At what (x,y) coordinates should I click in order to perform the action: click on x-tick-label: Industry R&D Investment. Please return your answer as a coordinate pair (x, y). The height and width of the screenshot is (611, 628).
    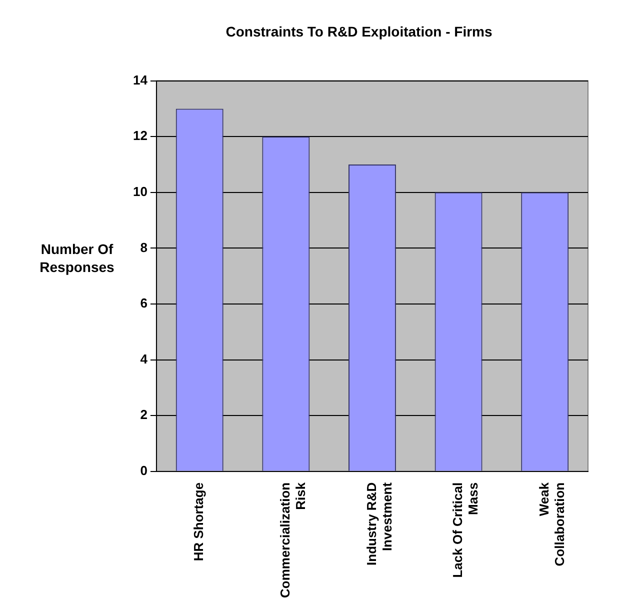
    Looking at the image, I should click on (379, 524).